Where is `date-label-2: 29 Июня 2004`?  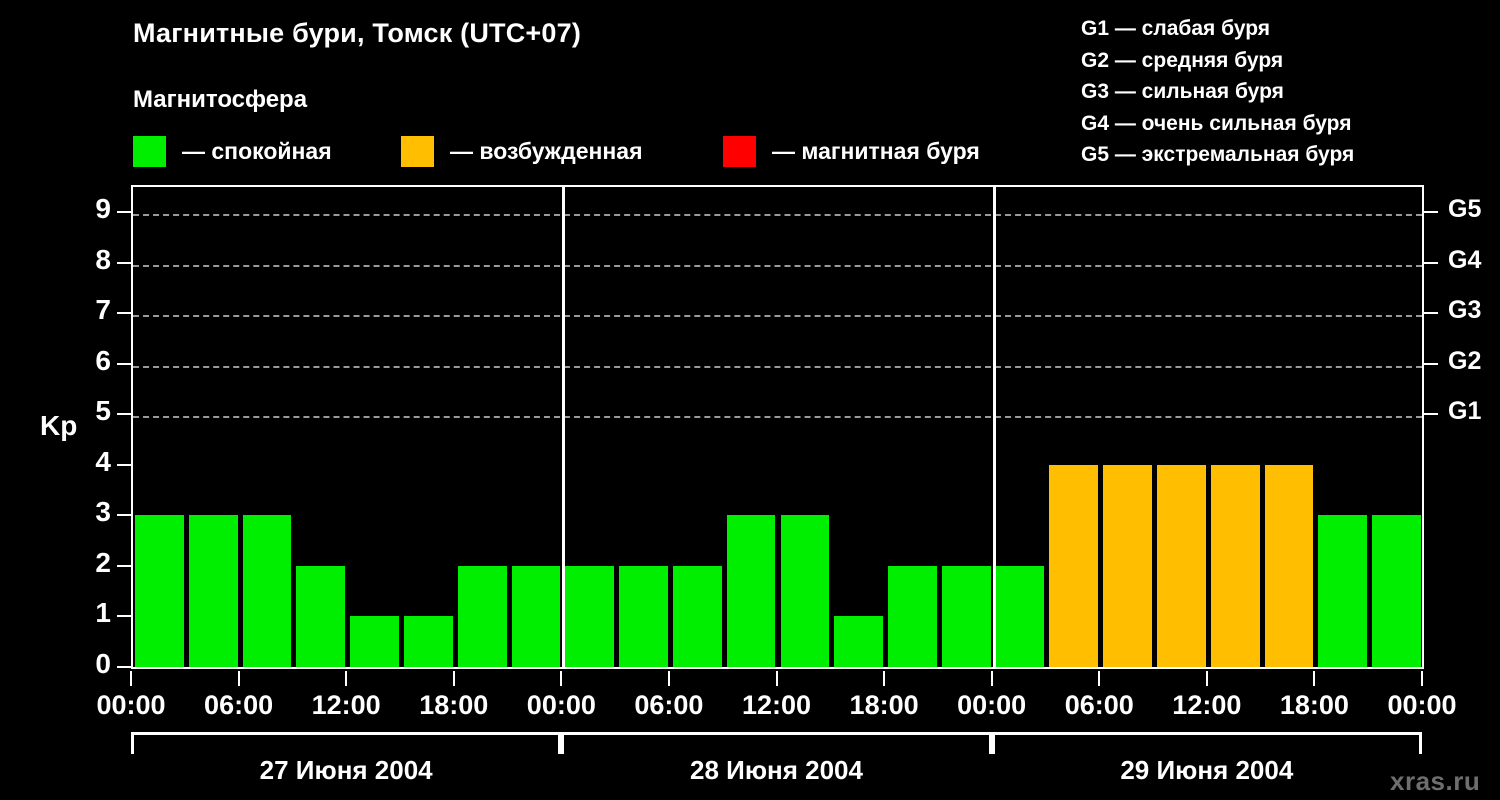 date-label-2: 29 Июня 2004 is located at coordinates (1207, 770).